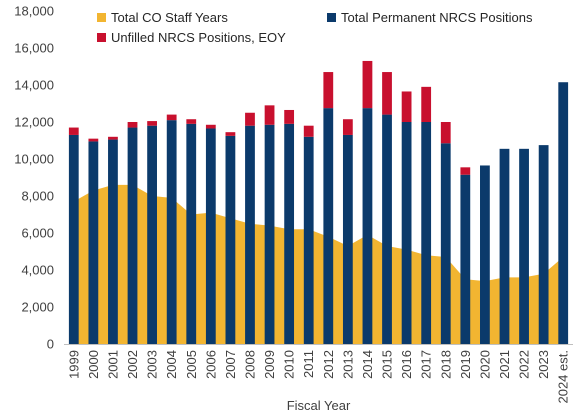  Describe the element at coordinates (37, 196) in the screenshot. I see `y-tick-label: 8,000` at that location.